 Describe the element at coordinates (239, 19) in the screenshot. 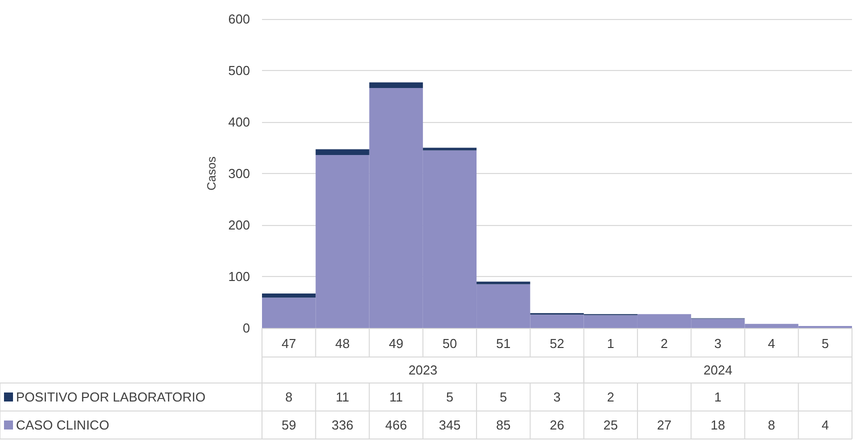

I see `y-tick-label: 600` at that location.